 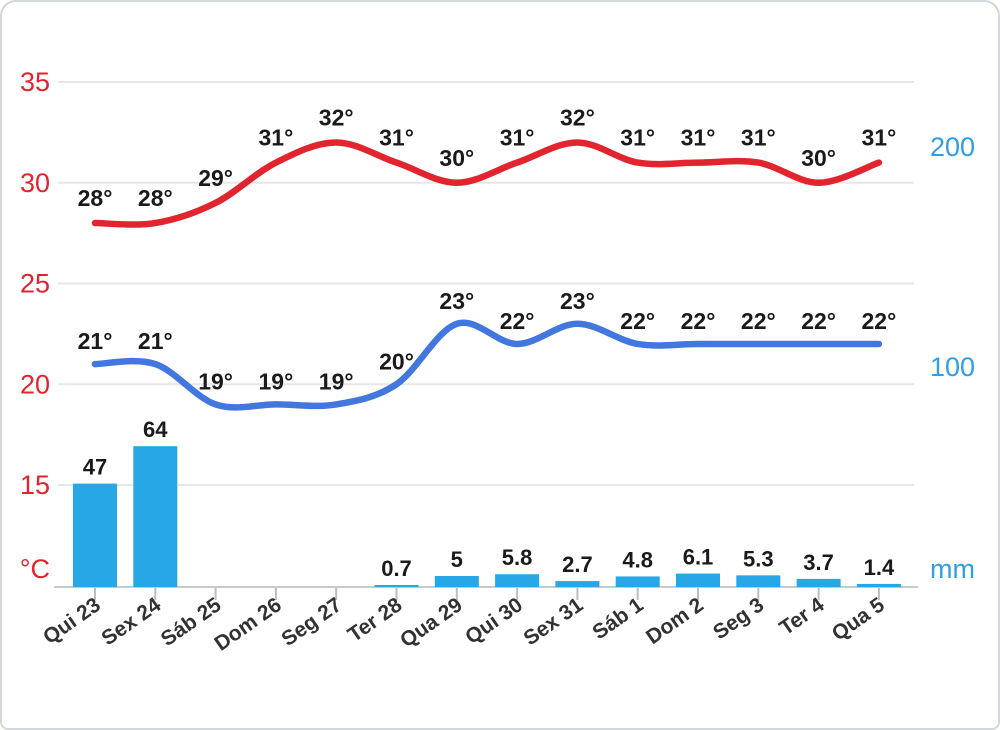 I want to click on right-axis: 200 100 mm, so click(x=952, y=358).